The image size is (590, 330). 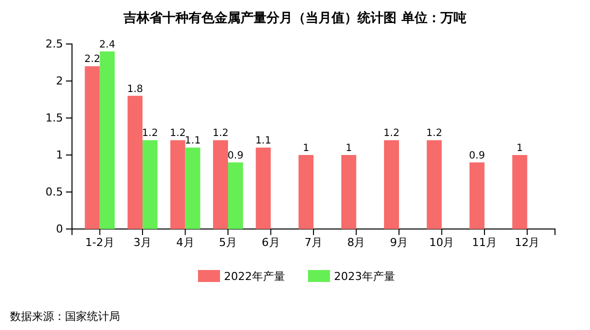 I want to click on x-tick-label: 4月, so click(x=185, y=242).